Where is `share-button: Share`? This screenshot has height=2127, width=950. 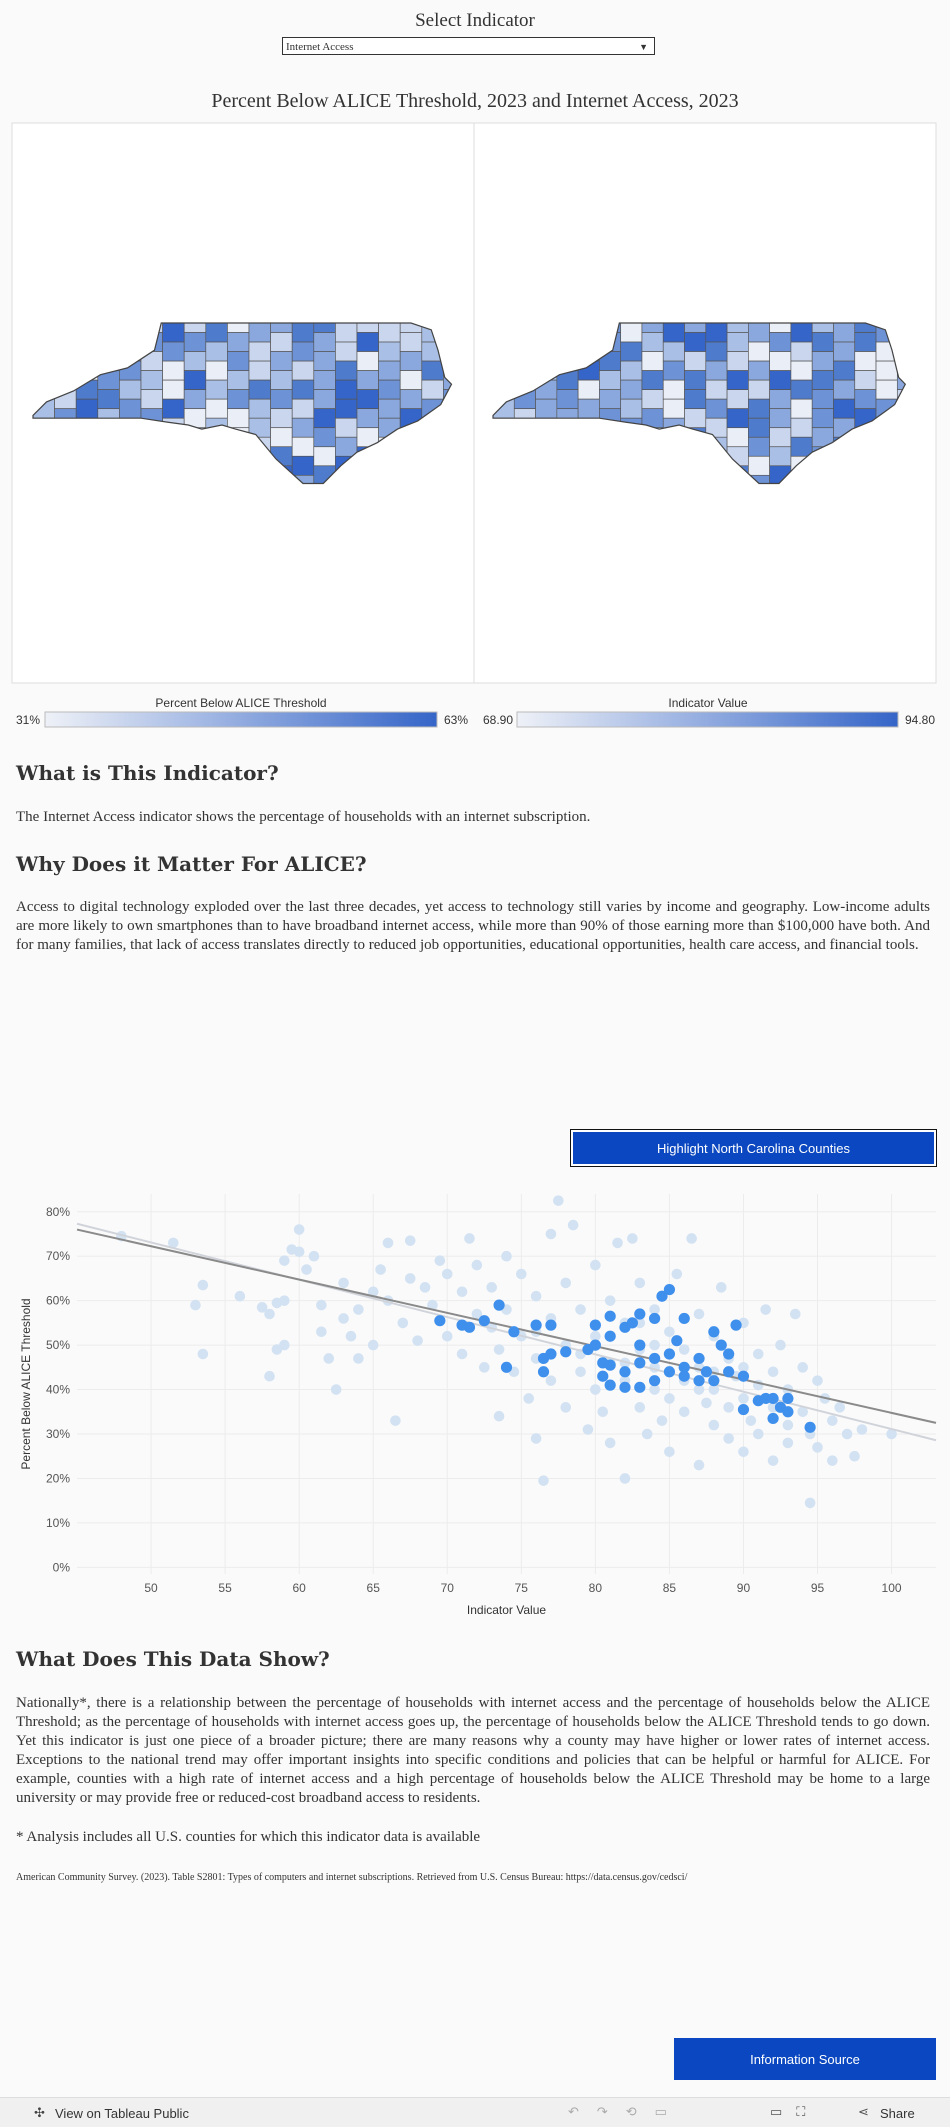 share-button: Share is located at coordinates (897, 2113).